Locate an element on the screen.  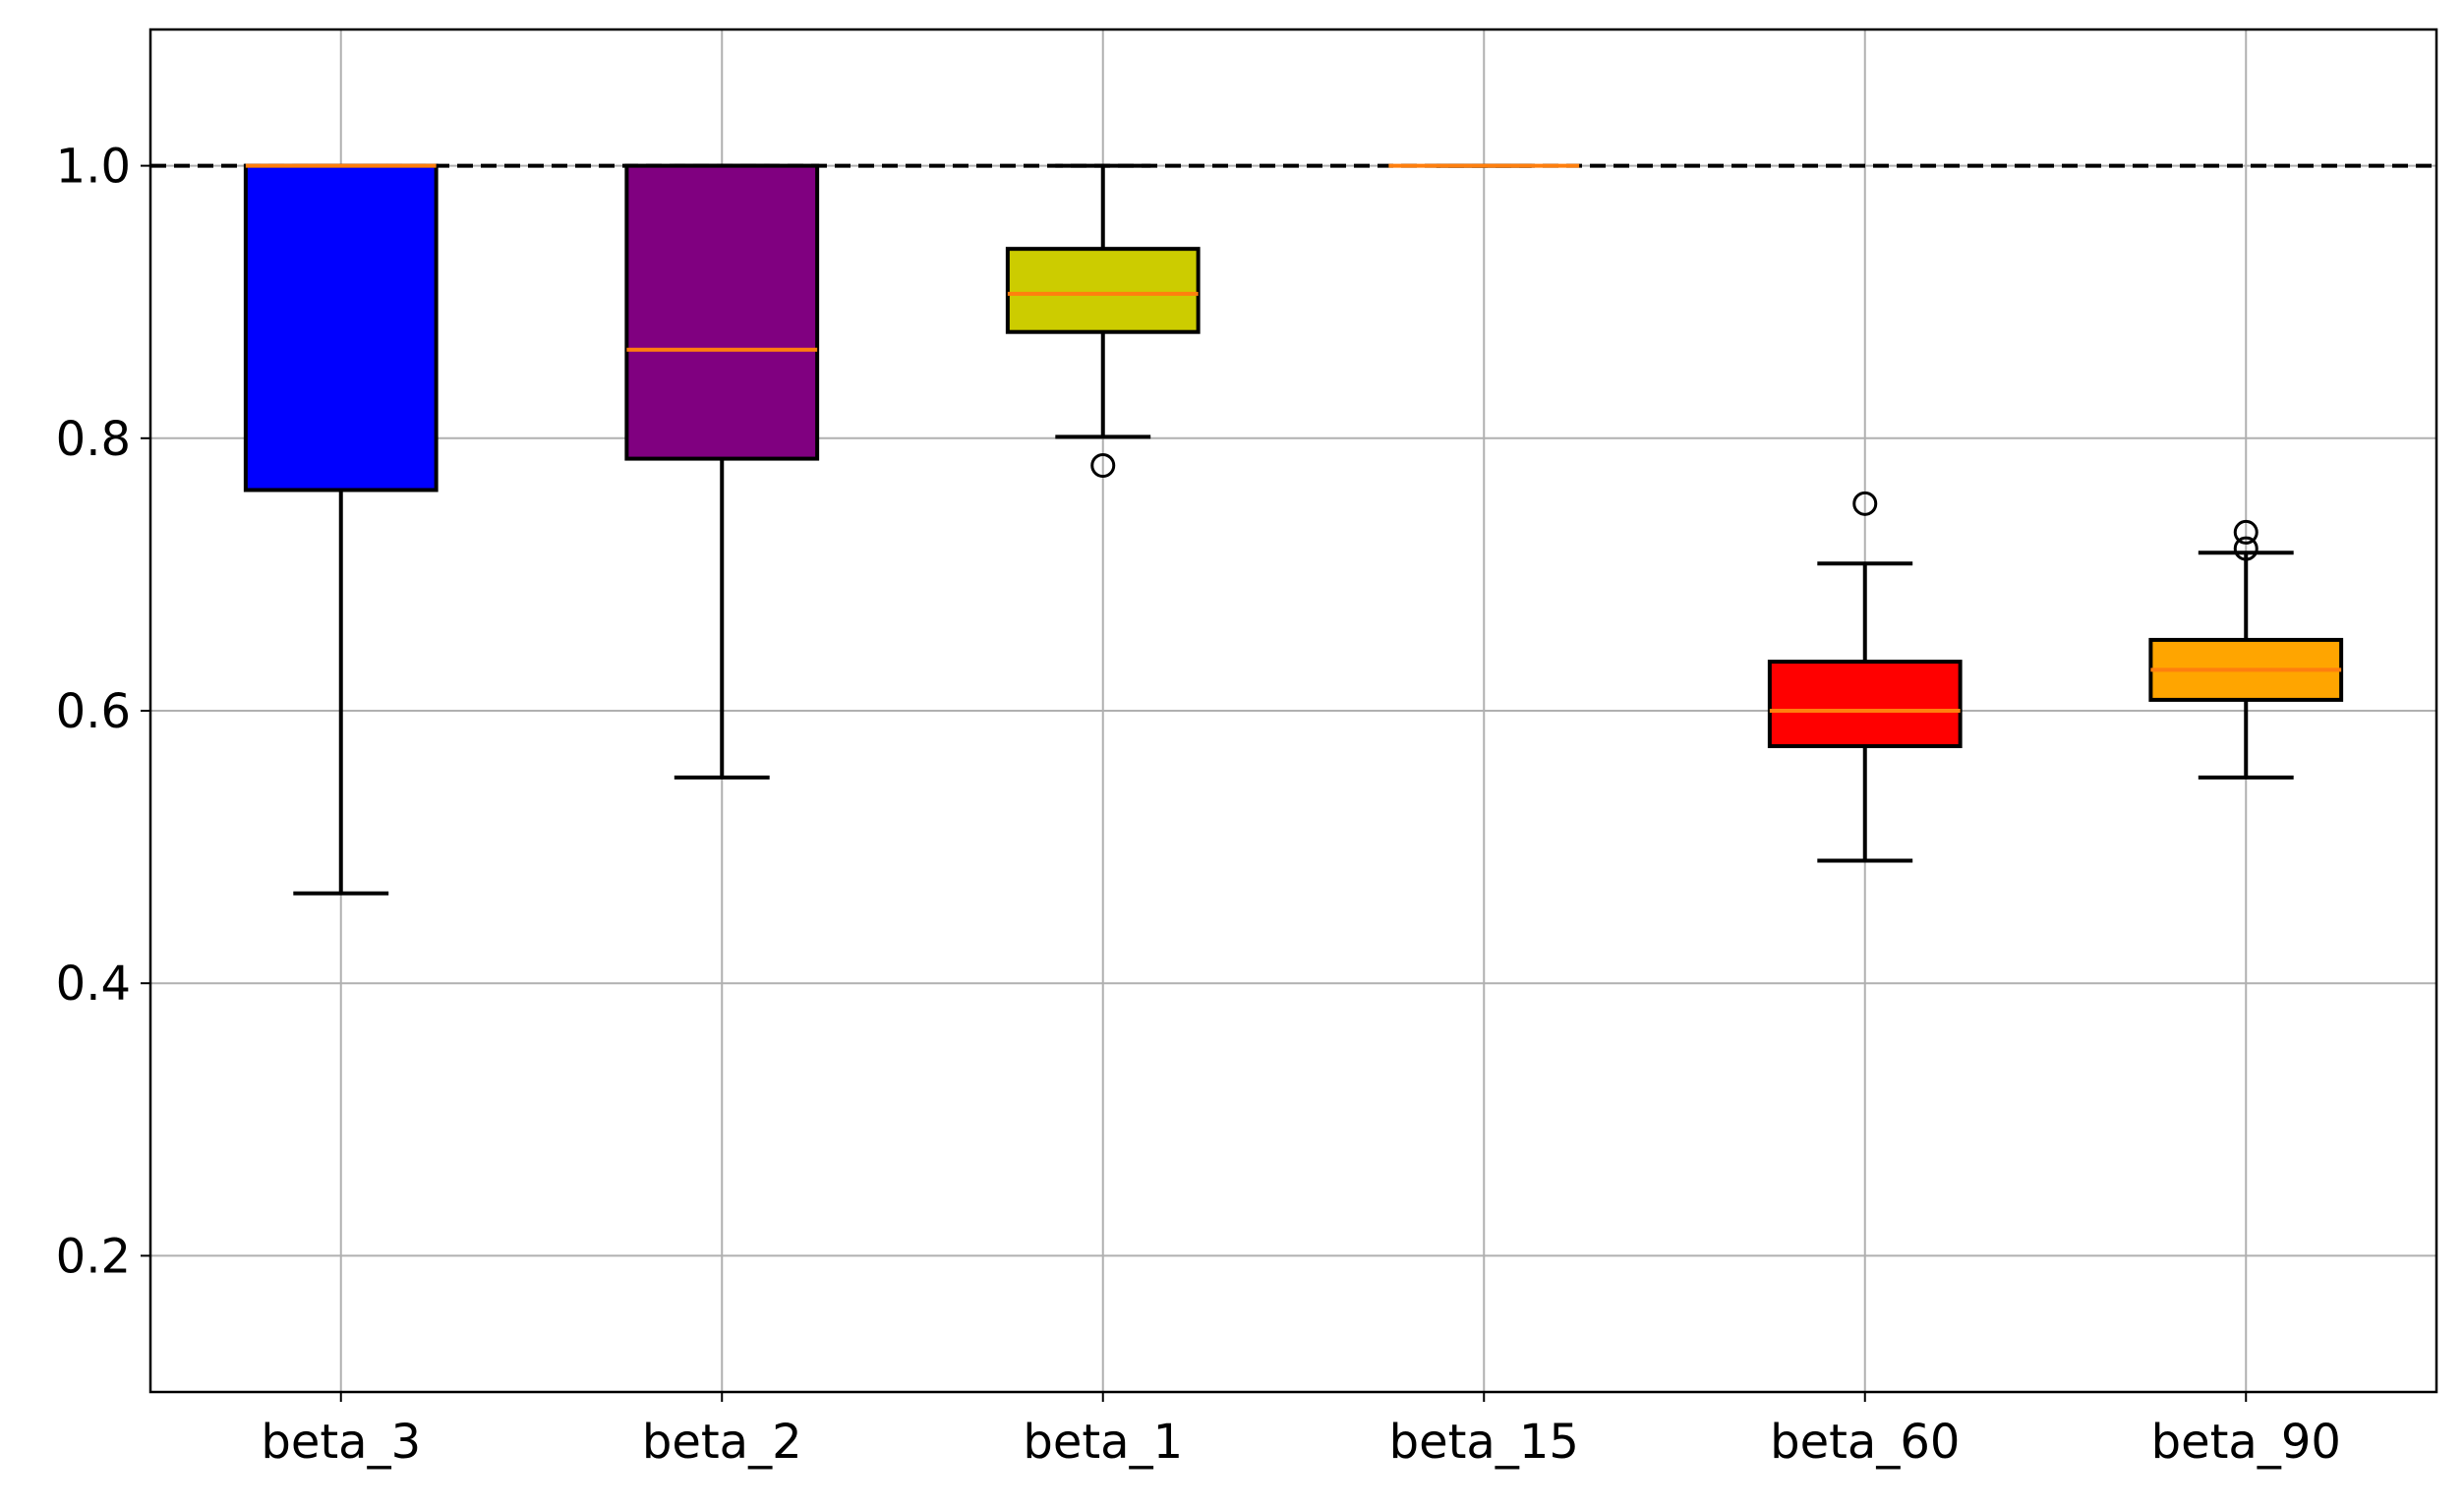
x-tick-label: beta_15 is located at coordinates (1484, 1442).